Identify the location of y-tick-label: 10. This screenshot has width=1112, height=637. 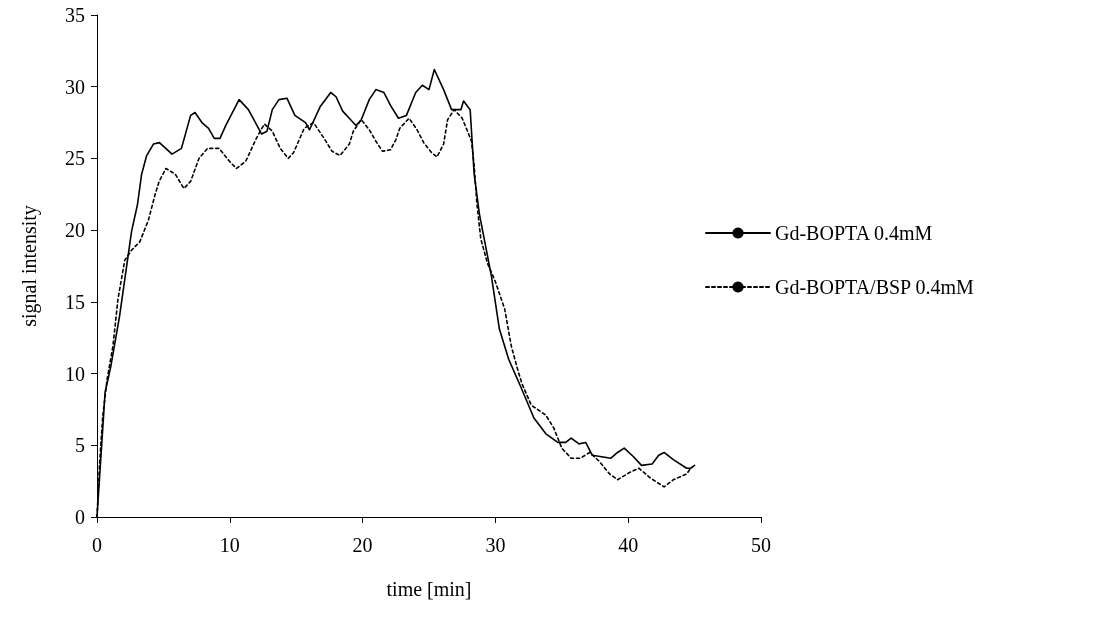
(75, 373).